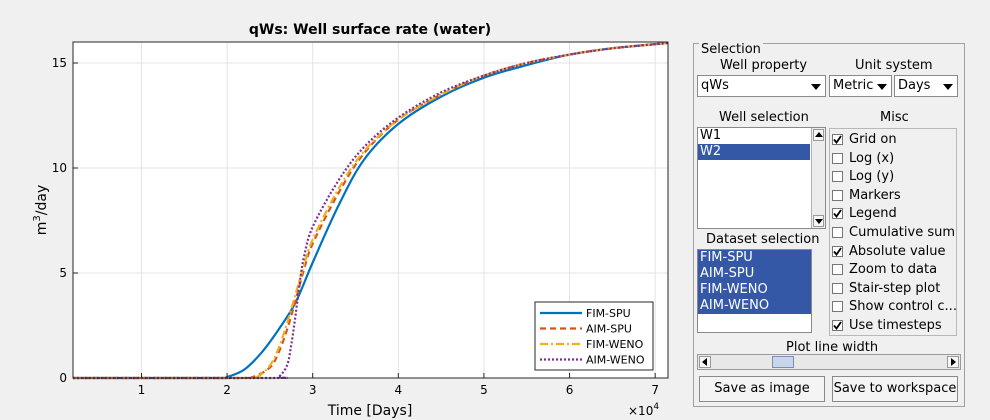 The image size is (990, 420). What do you see at coordinates (761, 178) in the screenshot?
I see `well-listbox: W1 W2` at bounding box center [761, 178].